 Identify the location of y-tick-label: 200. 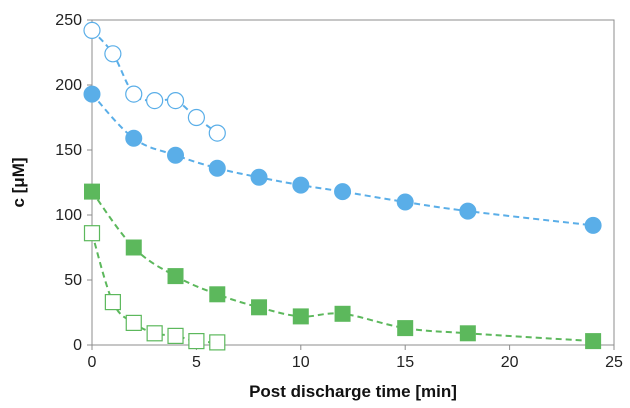
(68, 85).